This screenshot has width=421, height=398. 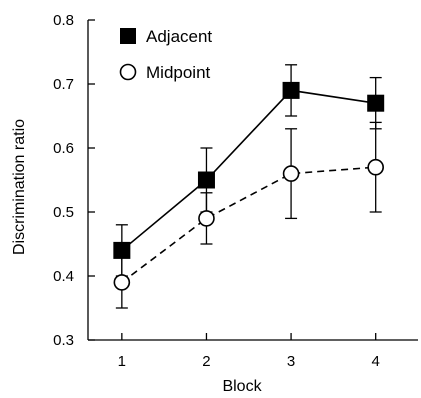 What do you see at coordinates (178, 72) in the screenshot?
I see `legend-label: Midpoint` at bounding box center [178, 72].